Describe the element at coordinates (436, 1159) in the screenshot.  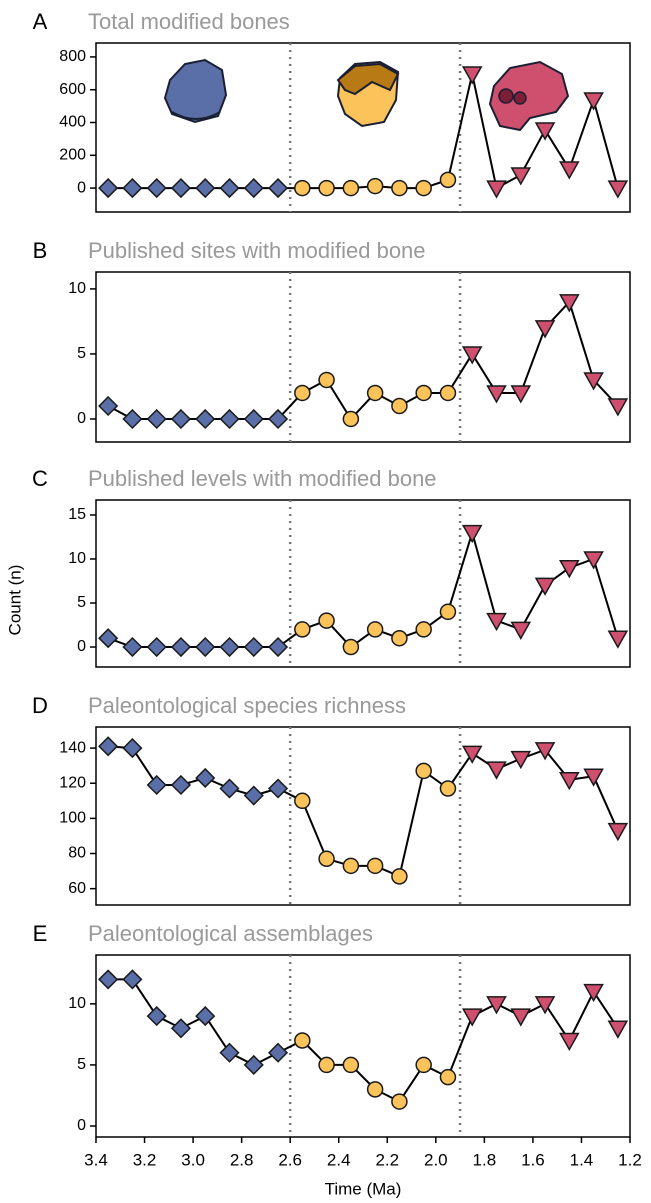
I see `x-tick-label: 2.0` at that location.